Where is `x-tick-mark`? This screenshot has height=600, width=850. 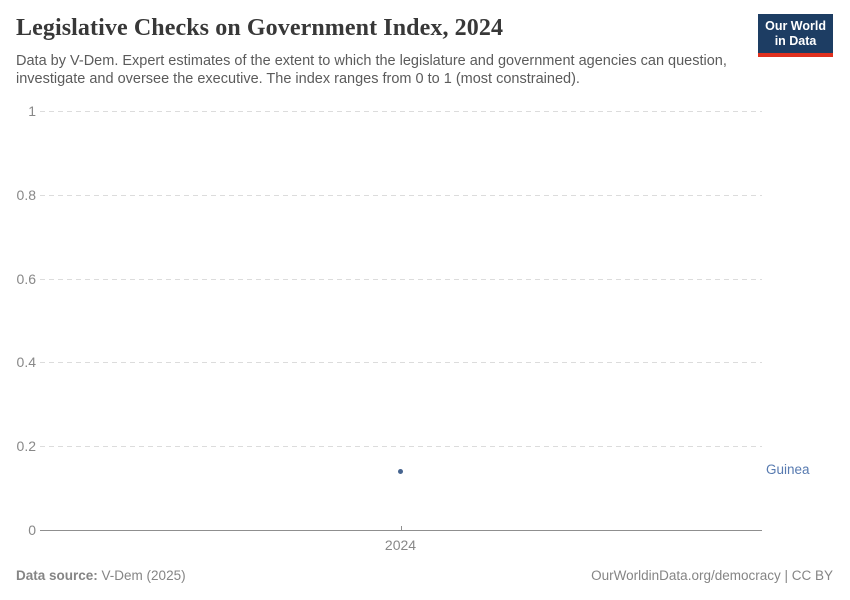
x-tick-mark is located at coordinates (401, 528).